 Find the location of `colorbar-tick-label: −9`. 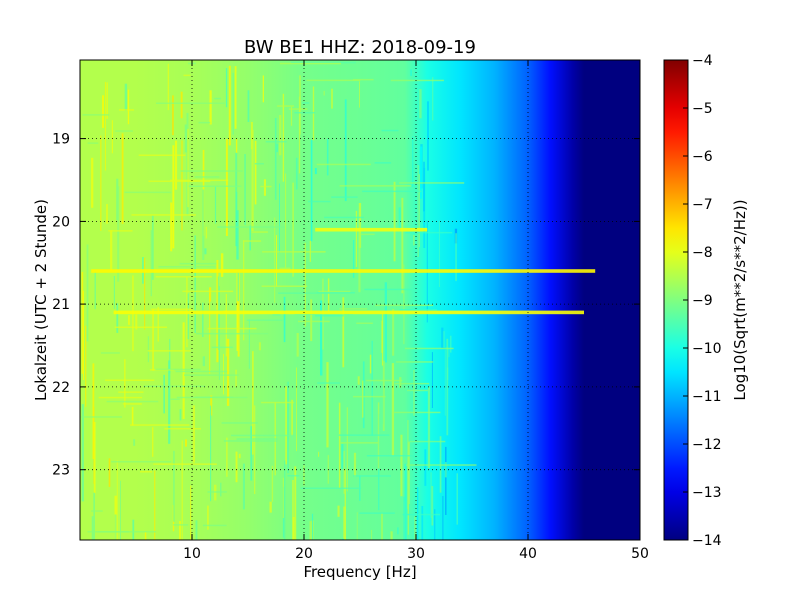

colorbar-tick-label: −9 is located at coordinates (702, 301).